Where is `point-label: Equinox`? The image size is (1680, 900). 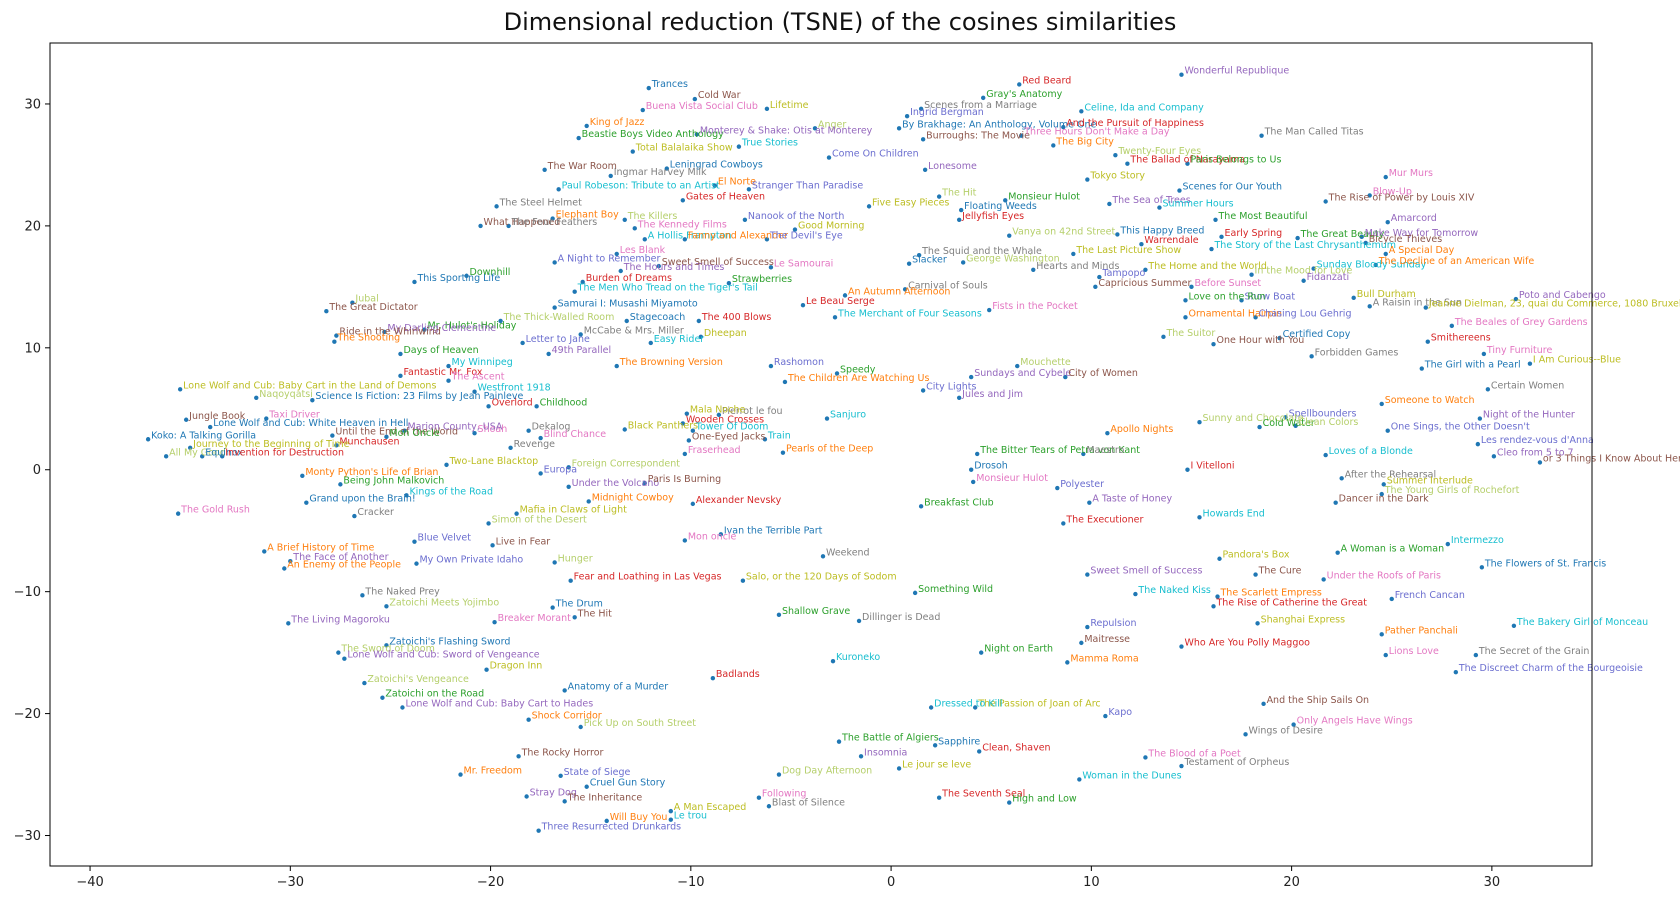 point-label: Equinox is located at coordinates (224, 452).